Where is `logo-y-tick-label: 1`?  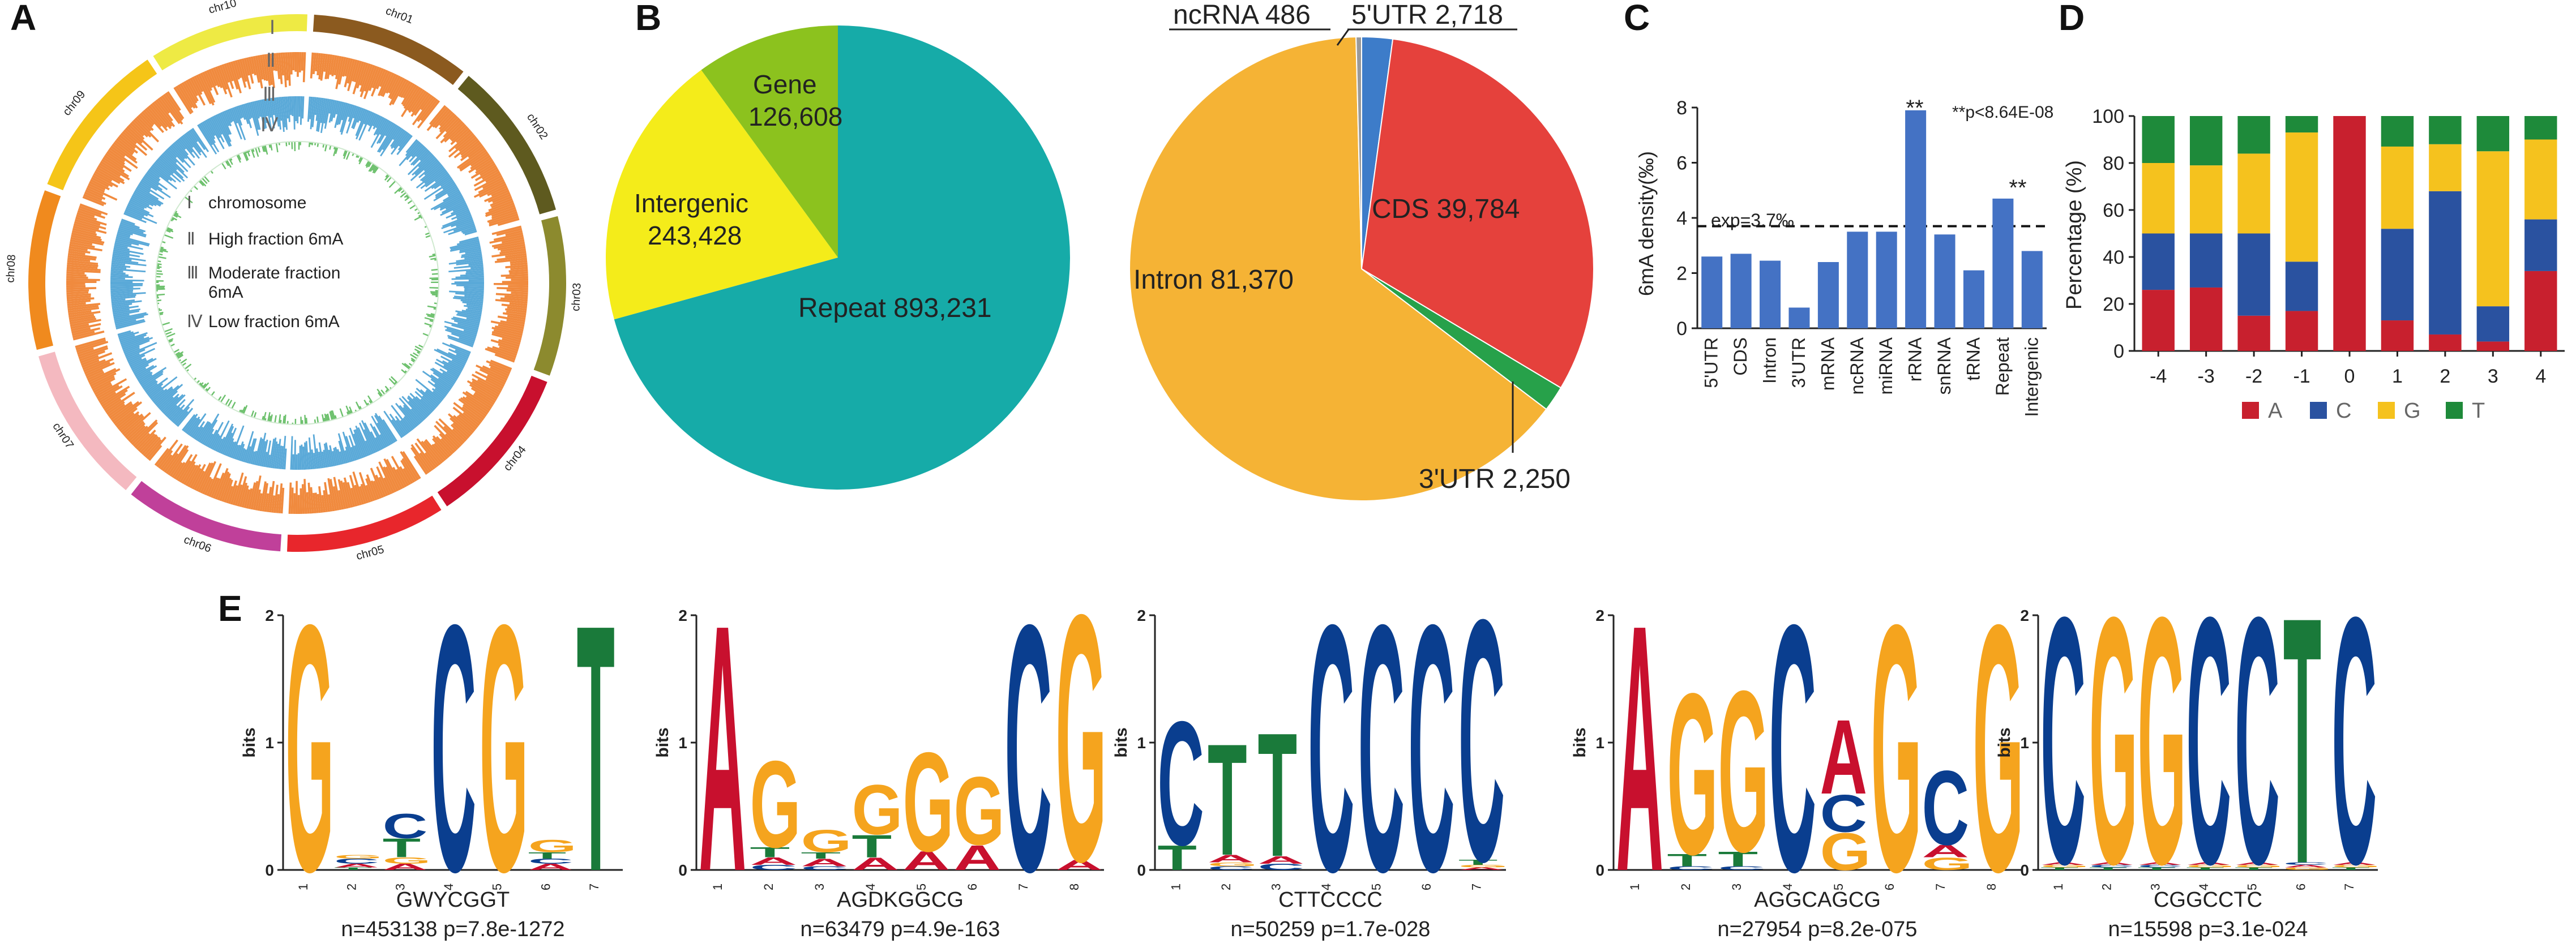 logo-y-tick-label: 1 is located at coordinates (682, 743).